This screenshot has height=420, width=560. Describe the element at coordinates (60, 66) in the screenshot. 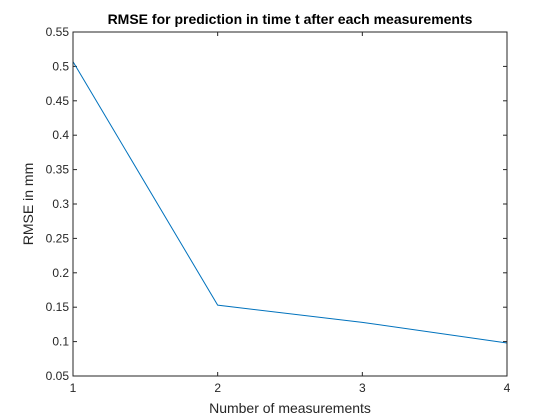

I see `y-tick-label: 0.5` at that location.